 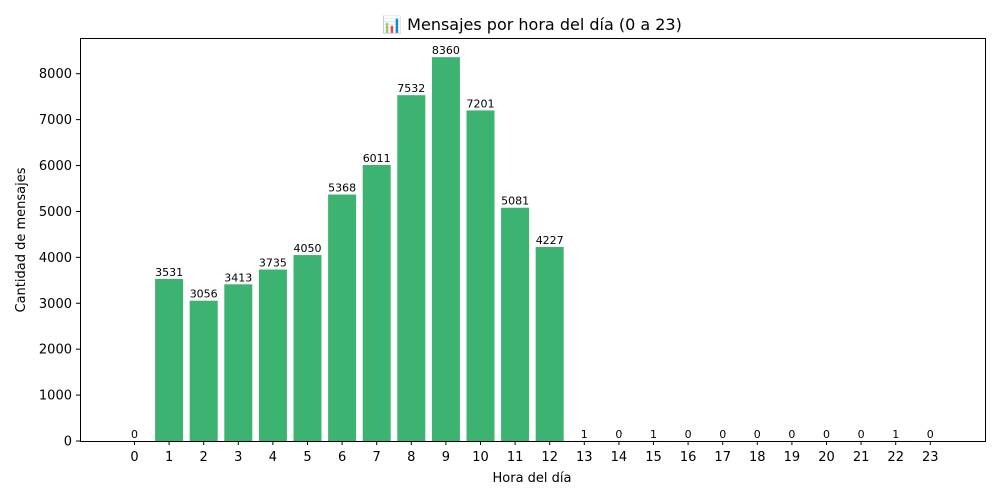 What do you see at coordinates (584, 434) in the screenshot?
I see `data-label-hour-13: 1` at bounding box center [584, 434].